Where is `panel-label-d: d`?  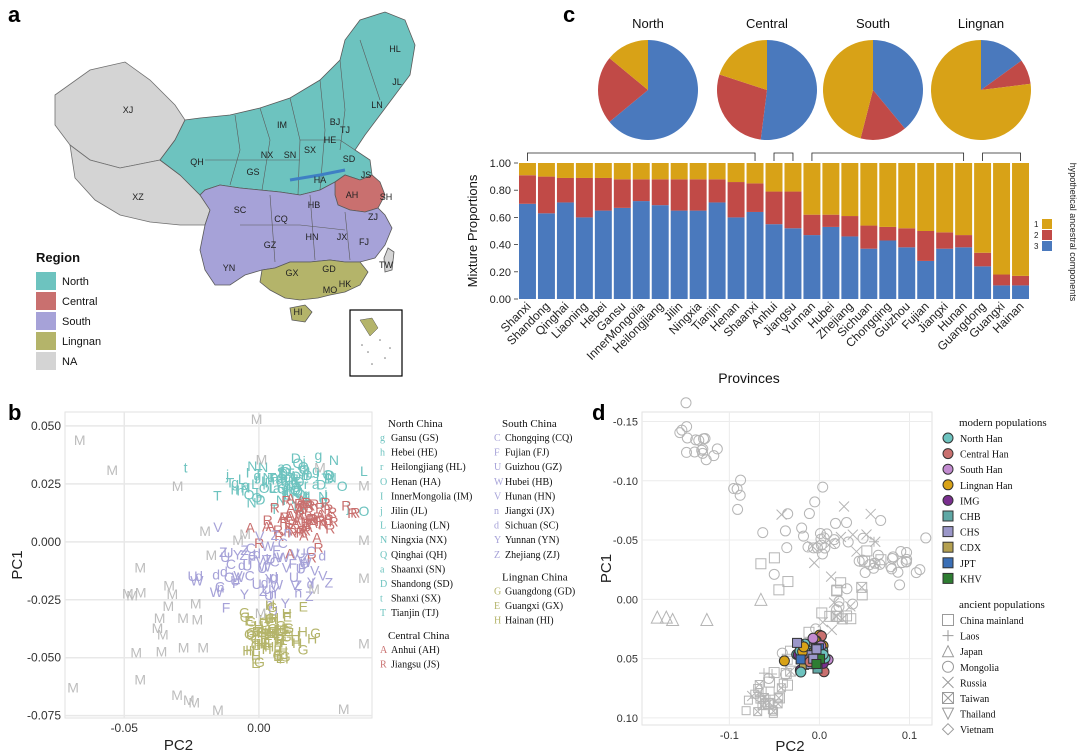
panel-label-d: d is located at coordinates (599, 412).